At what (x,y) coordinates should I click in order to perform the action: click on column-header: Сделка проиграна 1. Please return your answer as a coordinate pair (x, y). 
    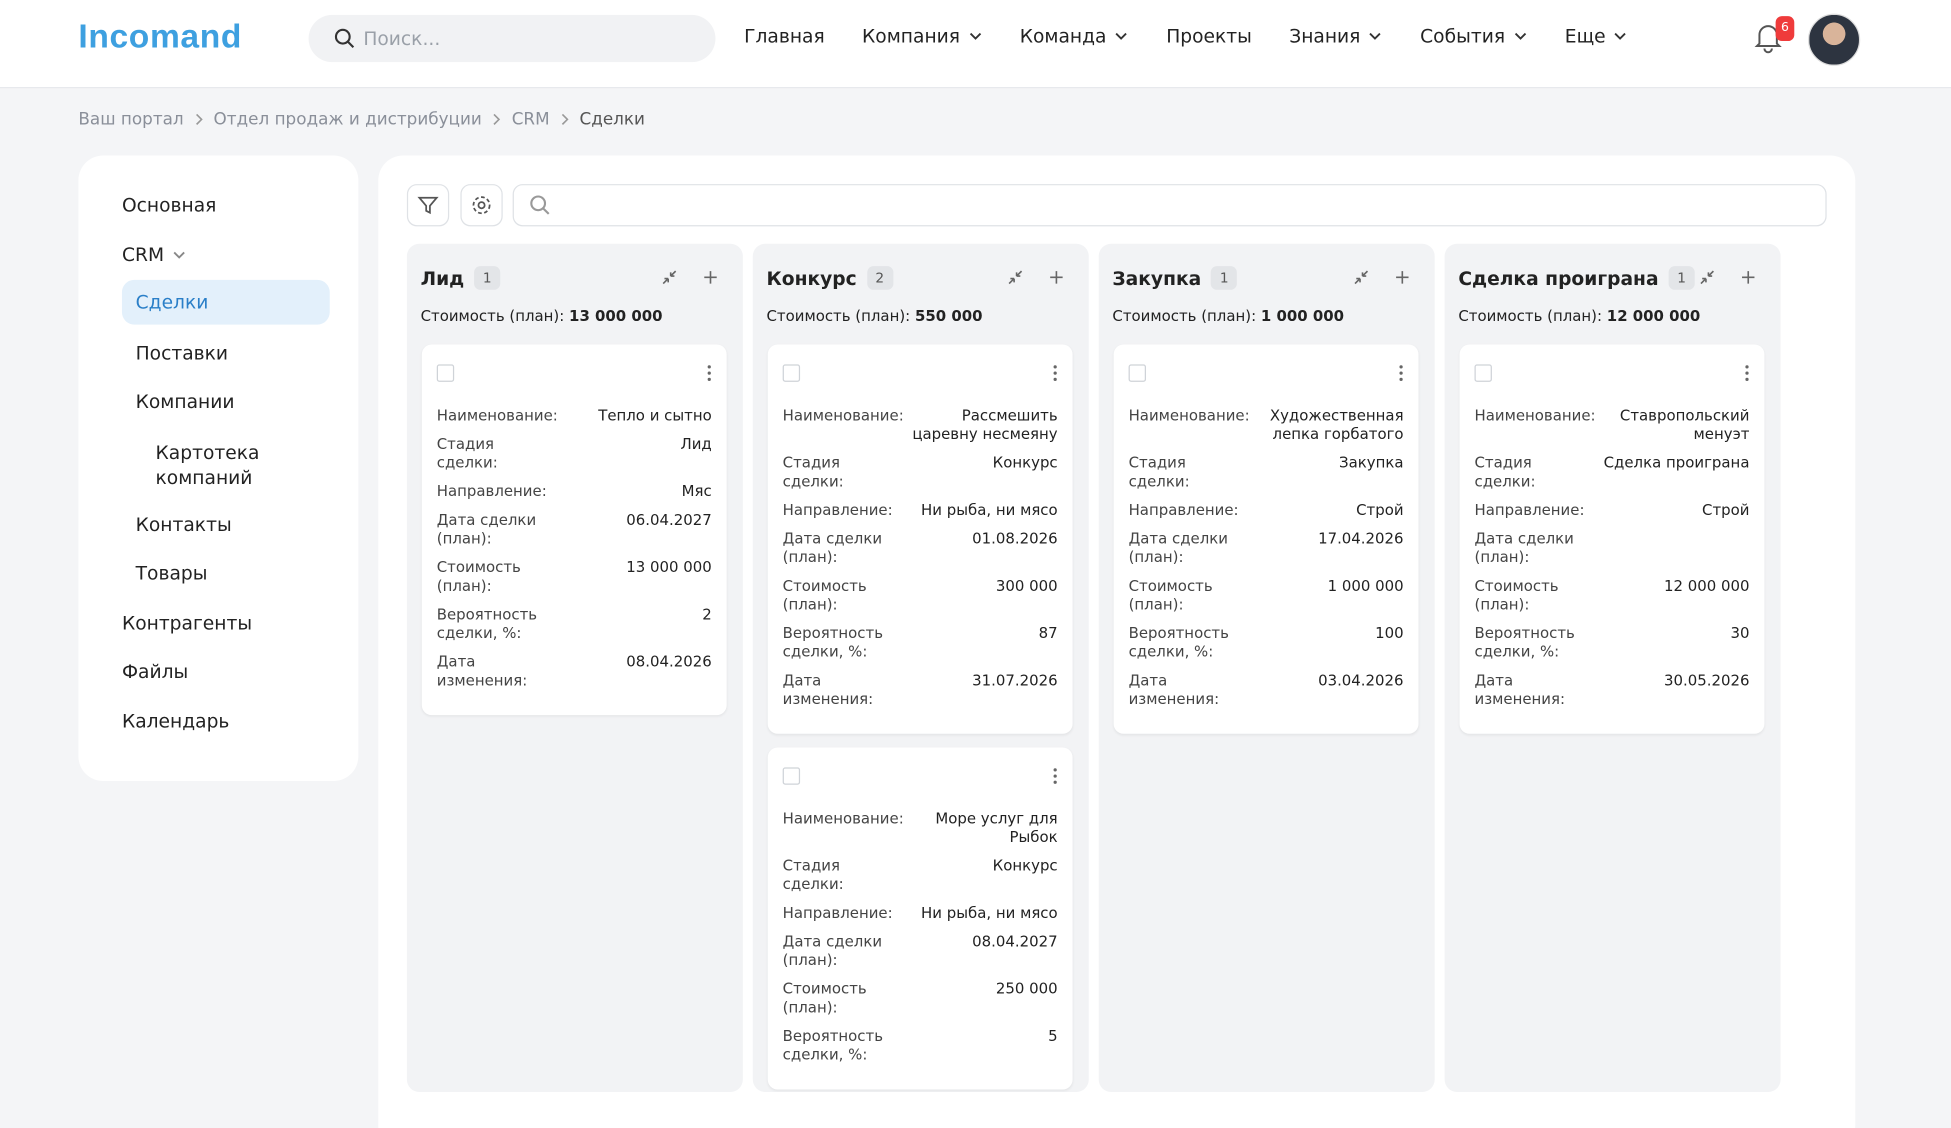
    Looking at the image, I should click on (1576, 278).